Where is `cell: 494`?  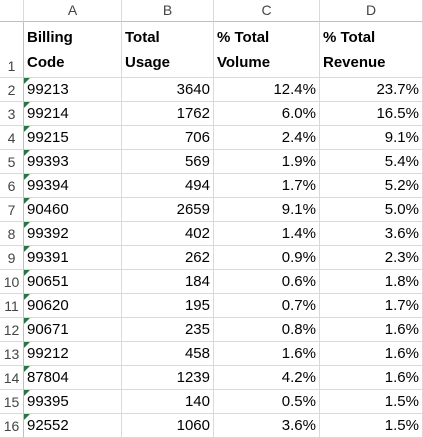
cell: 494 is located at coordinates (168, 186).